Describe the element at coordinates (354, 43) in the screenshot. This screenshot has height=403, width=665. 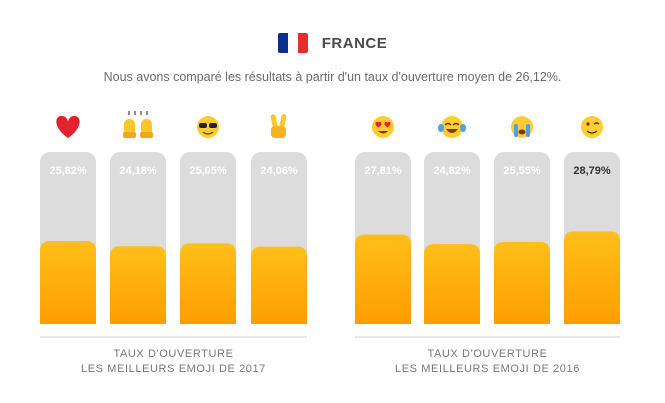
I see `country-title: FRANCE` at that location.